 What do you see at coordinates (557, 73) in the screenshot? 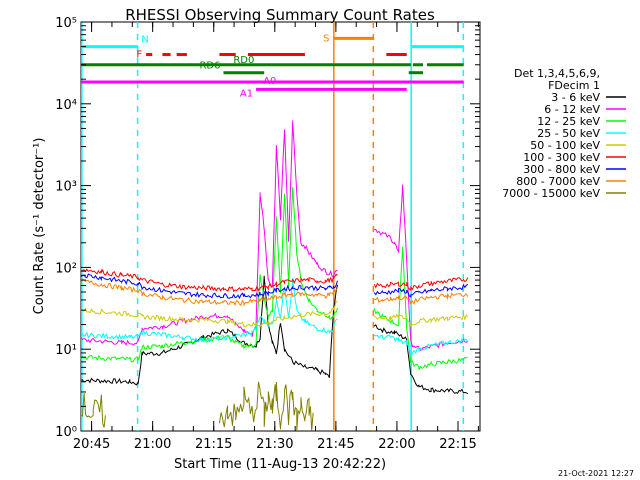
I see `legend-header: Det 1,3,4,5,6,9,` at bounding box center [557, 73].